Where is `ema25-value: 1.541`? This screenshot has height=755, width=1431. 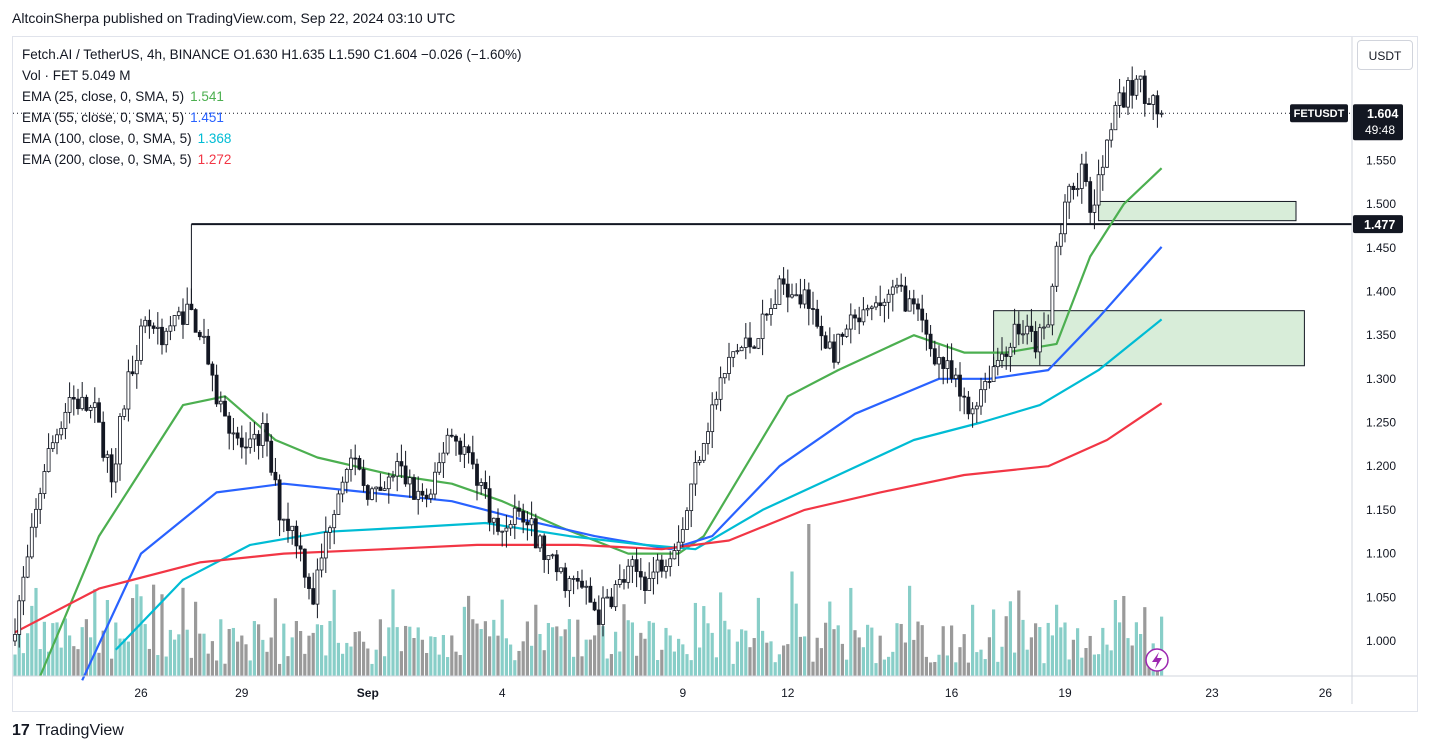 ema25-value: 1.541 is located at coordinates (207, 96).